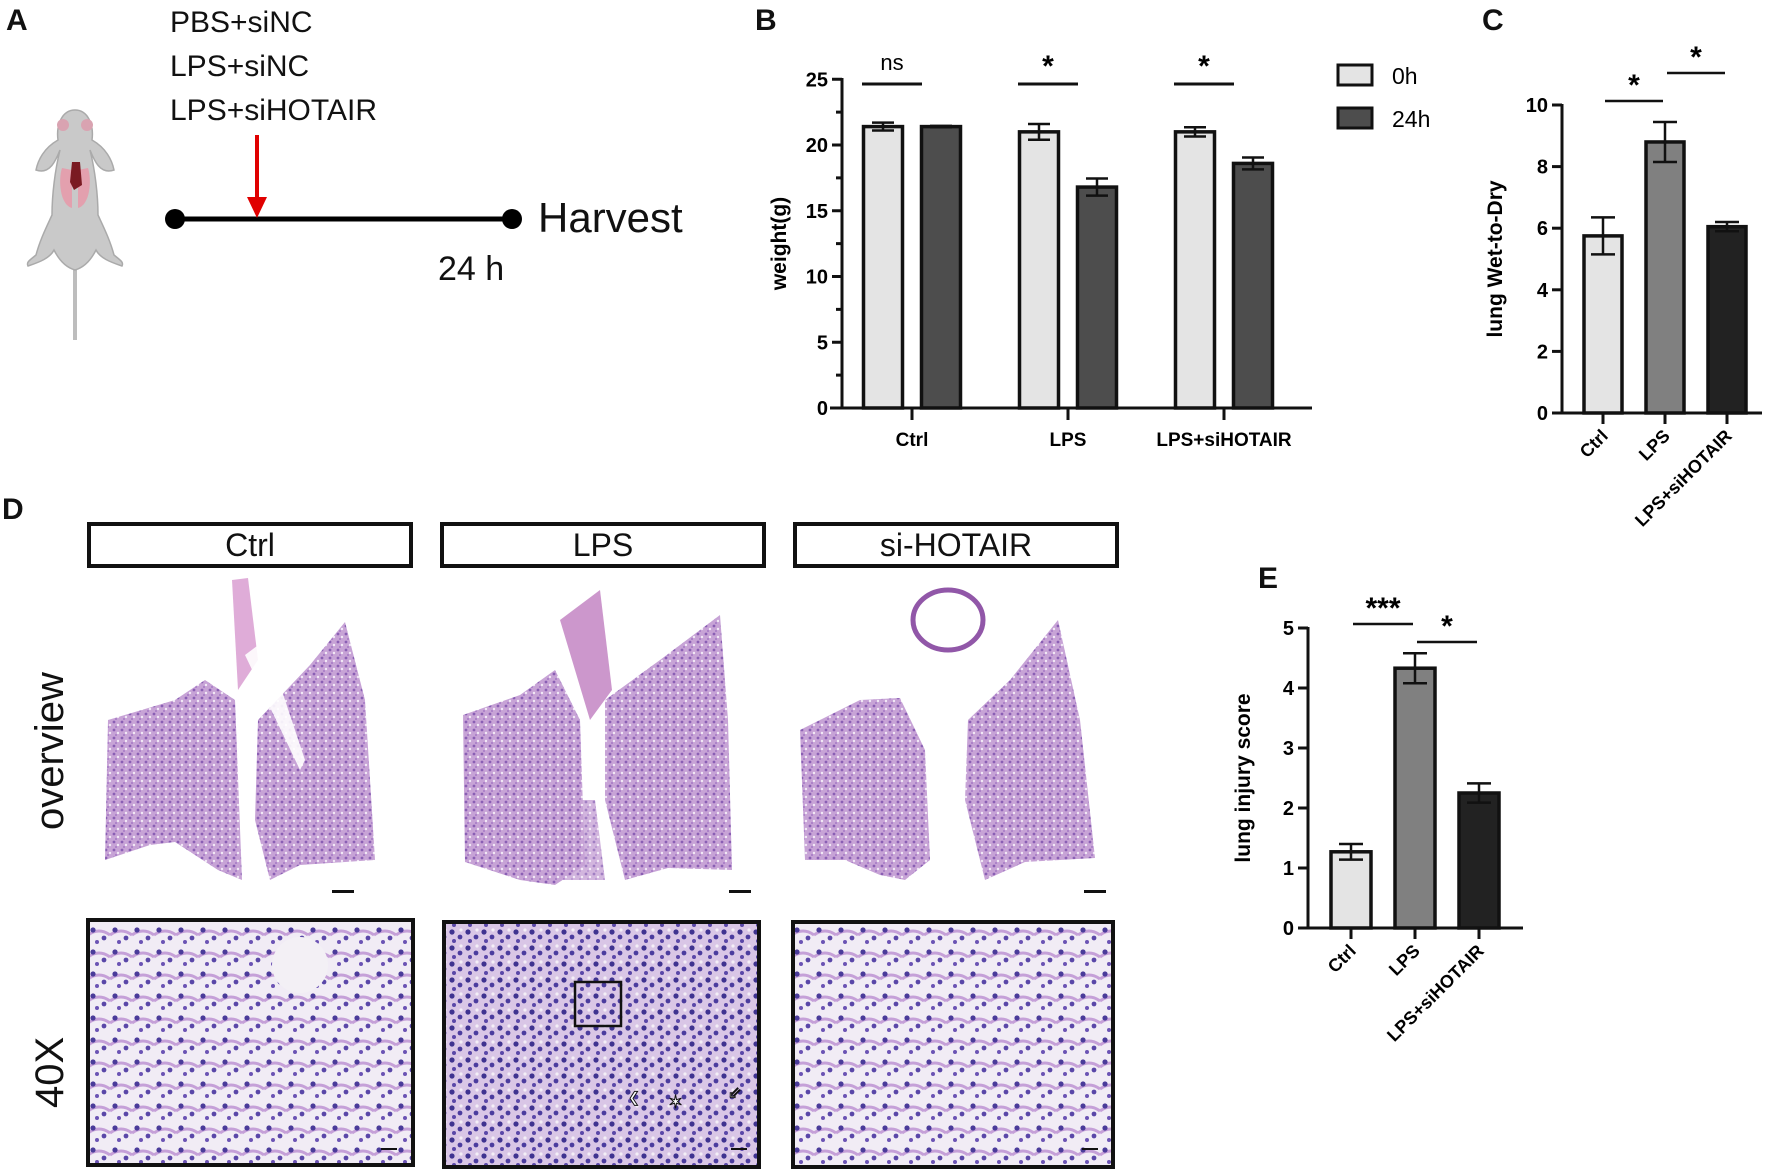  What do you see at coordinates (603, 545) in the screenshot?
I see `column-header-lps: LPS` at bounding box center [603, 545].